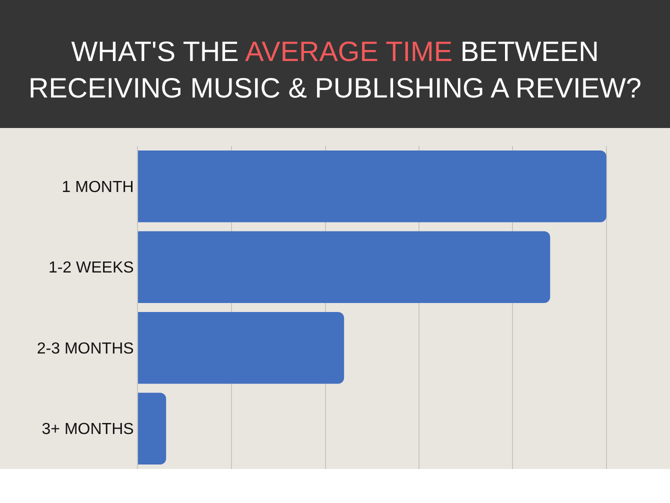  What do you see at coordinates (335, 70) in the screenshot?
I see `chart-title: WHAT'S THE AVERAGE TIME BETWEEN RECEIVING MUSIC & PUBLISHING A REVIEW?` at bounding box center [335, 70].